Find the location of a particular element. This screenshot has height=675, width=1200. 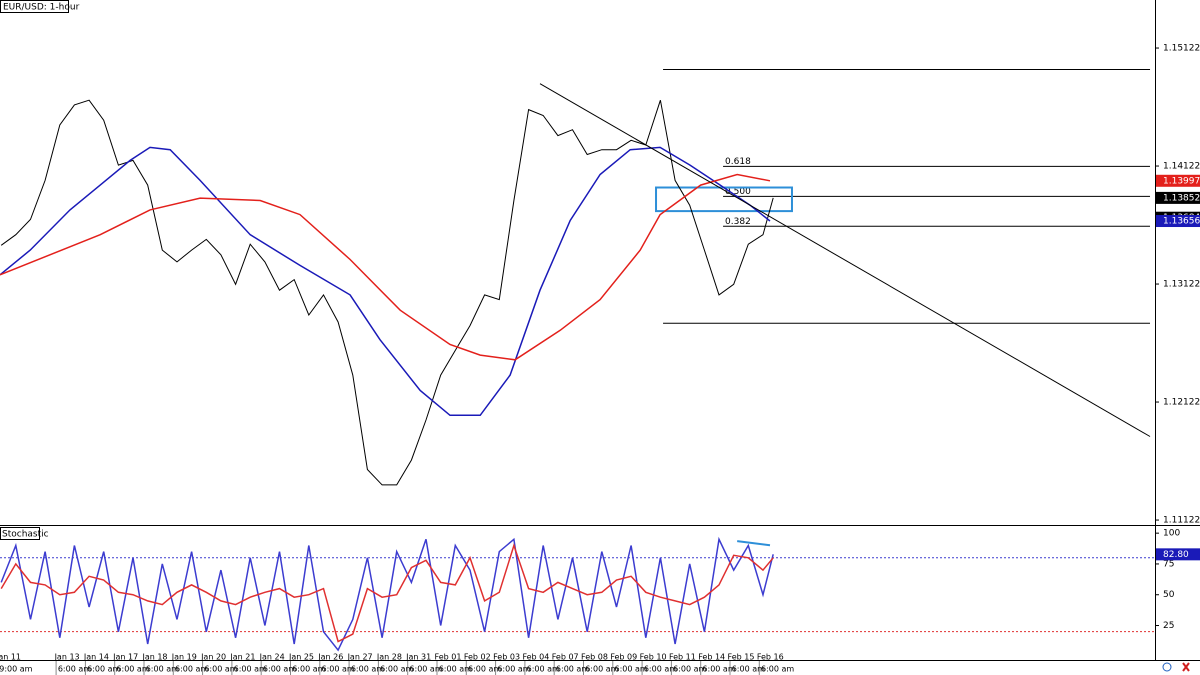

x-tick-label: Feb 10 is located at coordinates (653, 657).